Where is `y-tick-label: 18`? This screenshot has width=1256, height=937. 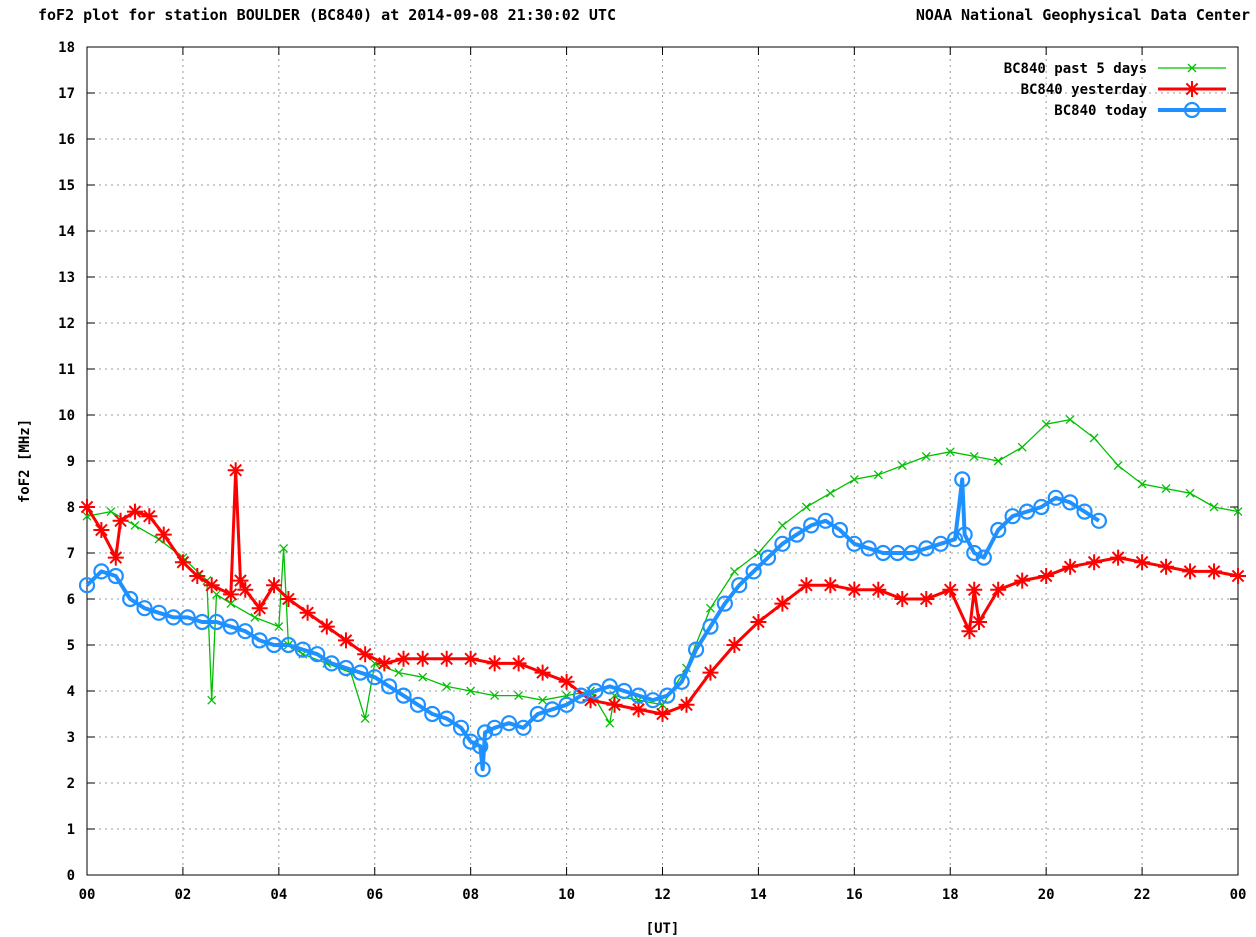
y-tick-label: 18 is located at coordinates (66, 48).